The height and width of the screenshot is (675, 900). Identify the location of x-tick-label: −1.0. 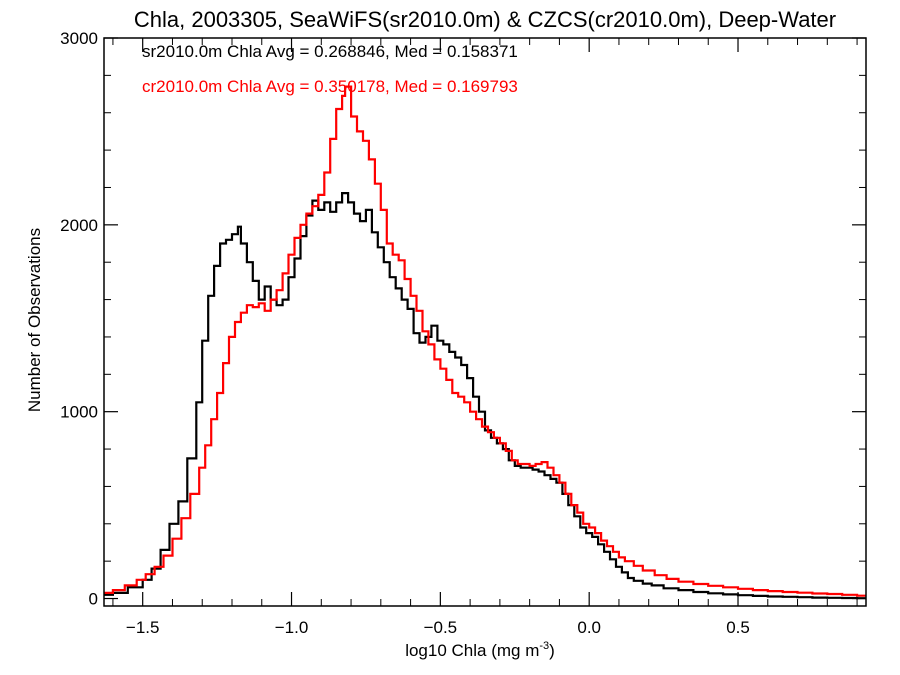
(292, 627).